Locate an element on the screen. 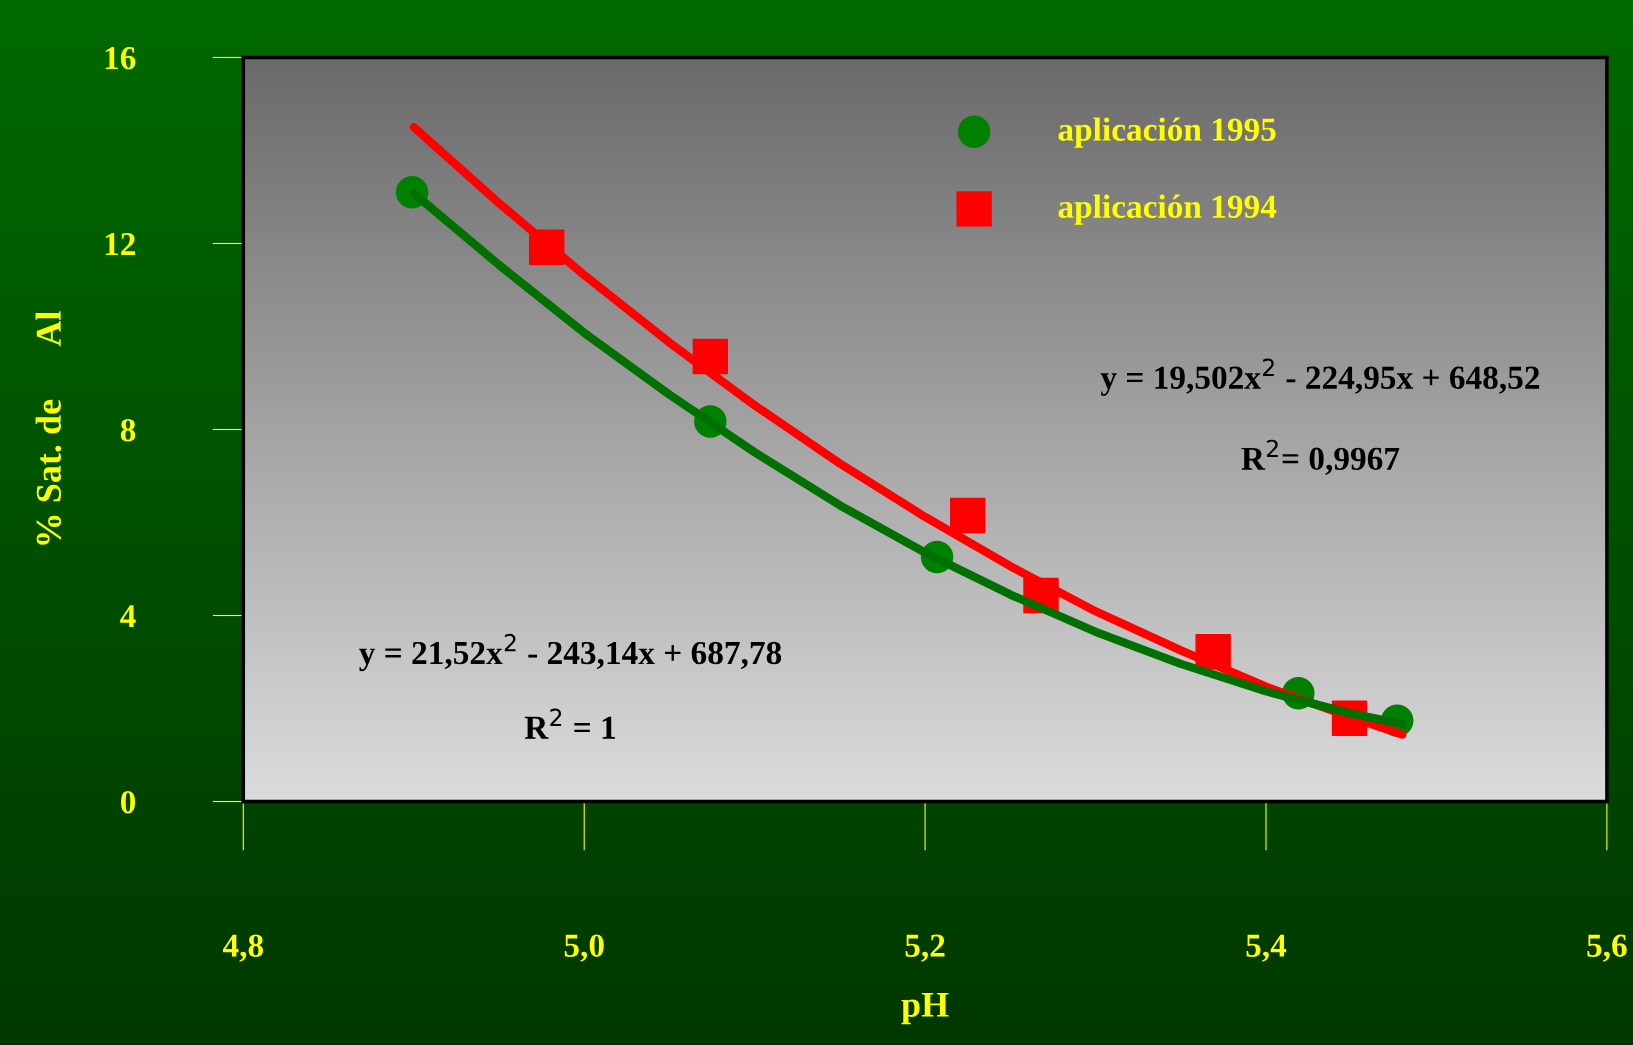 This screenshot has height=1045, width=1633. annotation: R$^{2}$ = 1 is located at coordinates (569, 723).